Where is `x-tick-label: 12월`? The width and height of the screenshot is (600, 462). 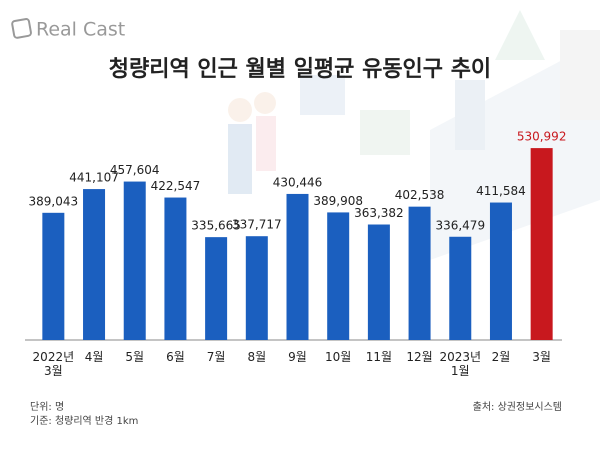 x-tick-label: 12월 is located at coordinates (419, 357).